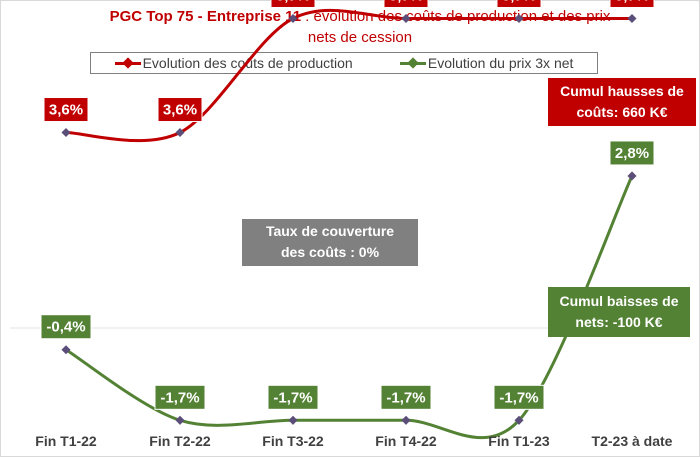  What do you see at coordinates (632, 441) in the screenshot?
I see `x-tick-label: T2-23 à date` at bounding box center [632, 441].